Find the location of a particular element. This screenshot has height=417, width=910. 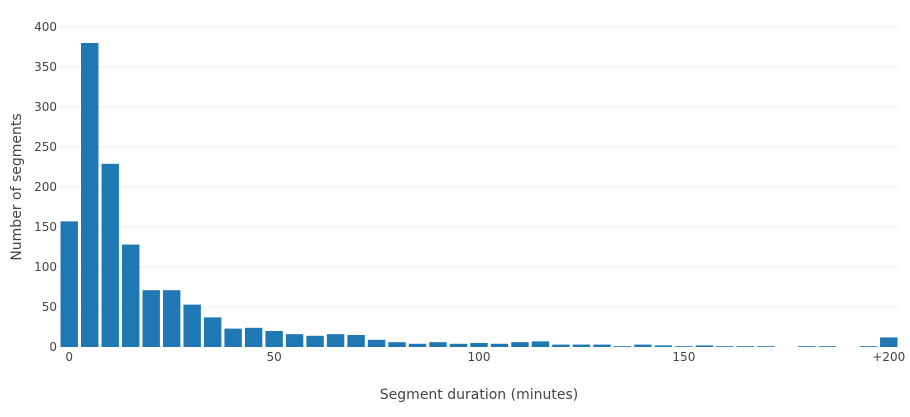

y-tick-label: 200 is located at coordinates (45, 187).